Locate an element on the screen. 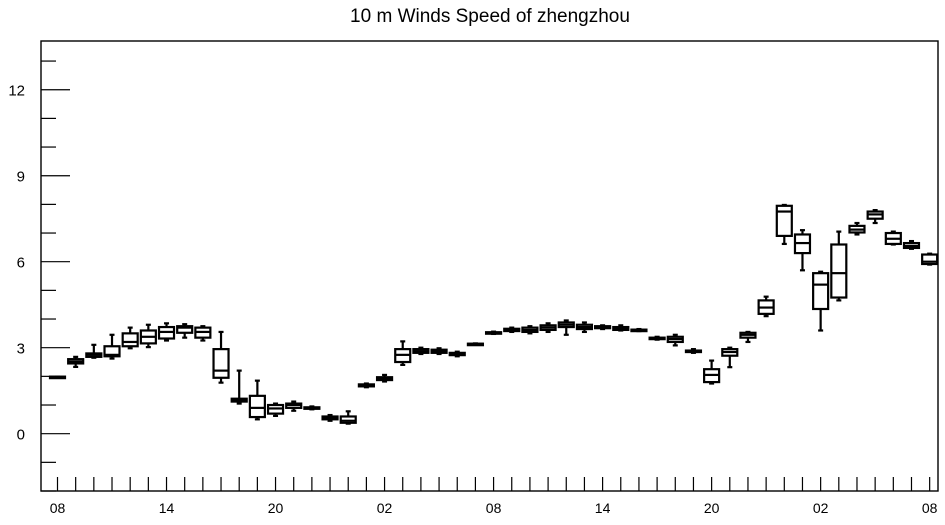 This screenshot has width=945, height=525. y-tick-label: 0 is located at coordinates (21, 435).